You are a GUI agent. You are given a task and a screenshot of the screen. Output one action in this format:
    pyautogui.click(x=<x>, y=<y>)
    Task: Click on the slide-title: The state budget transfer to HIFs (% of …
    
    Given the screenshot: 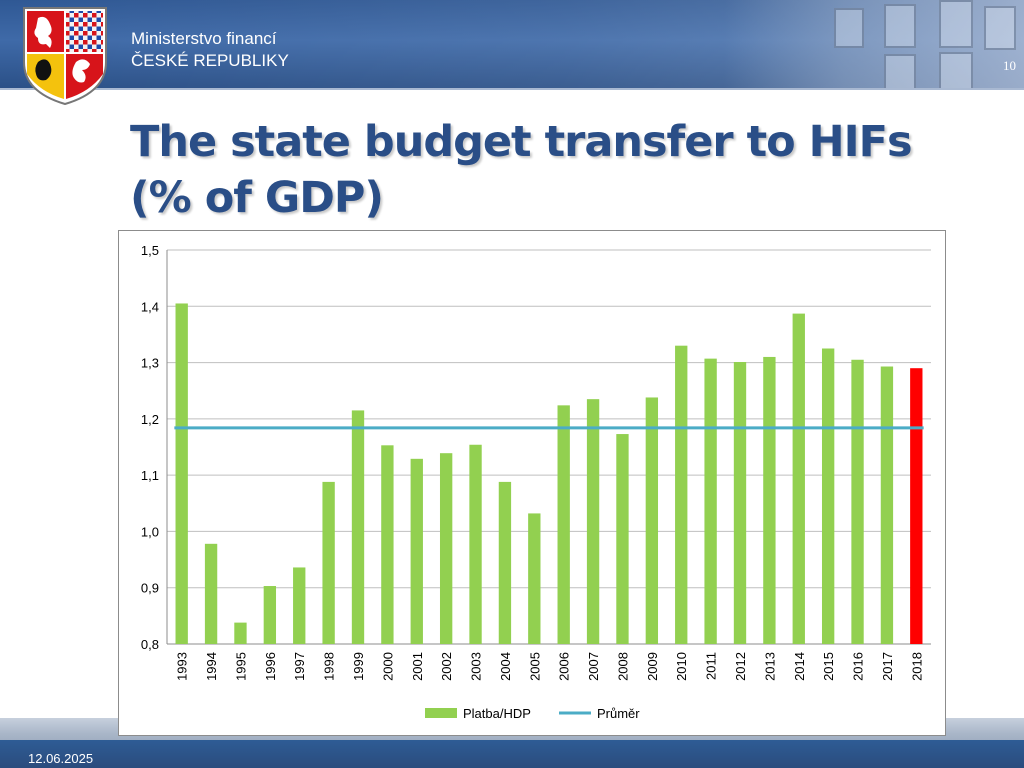 What is the action you would take?
    pyautogui.click(x=521, y=170)
    